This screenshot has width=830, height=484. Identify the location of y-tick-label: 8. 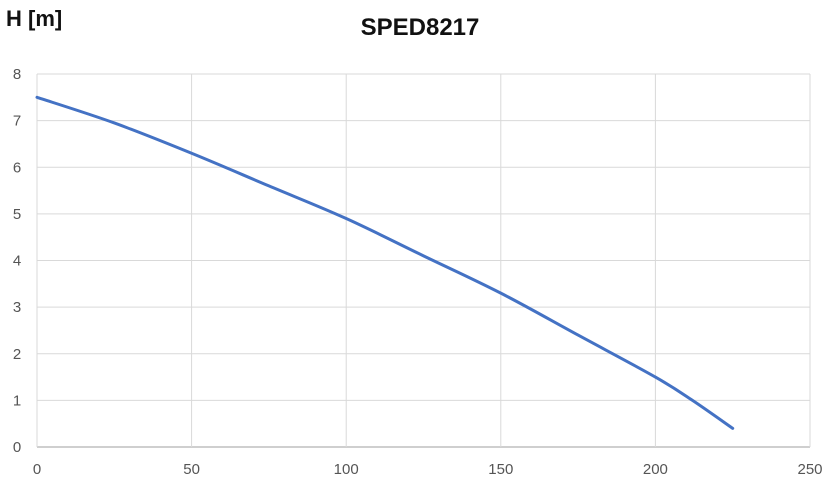
(17, 74).